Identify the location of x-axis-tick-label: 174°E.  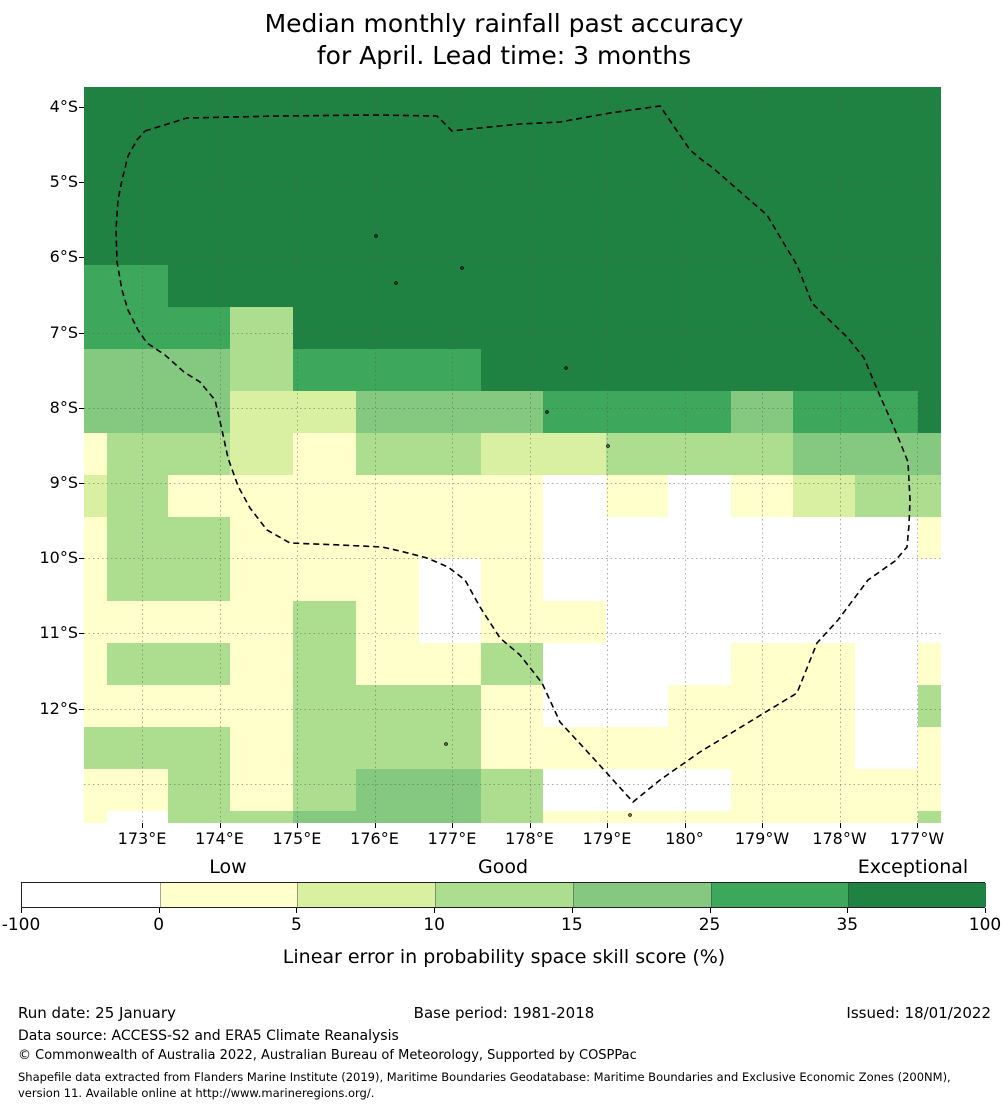
(219, 838).